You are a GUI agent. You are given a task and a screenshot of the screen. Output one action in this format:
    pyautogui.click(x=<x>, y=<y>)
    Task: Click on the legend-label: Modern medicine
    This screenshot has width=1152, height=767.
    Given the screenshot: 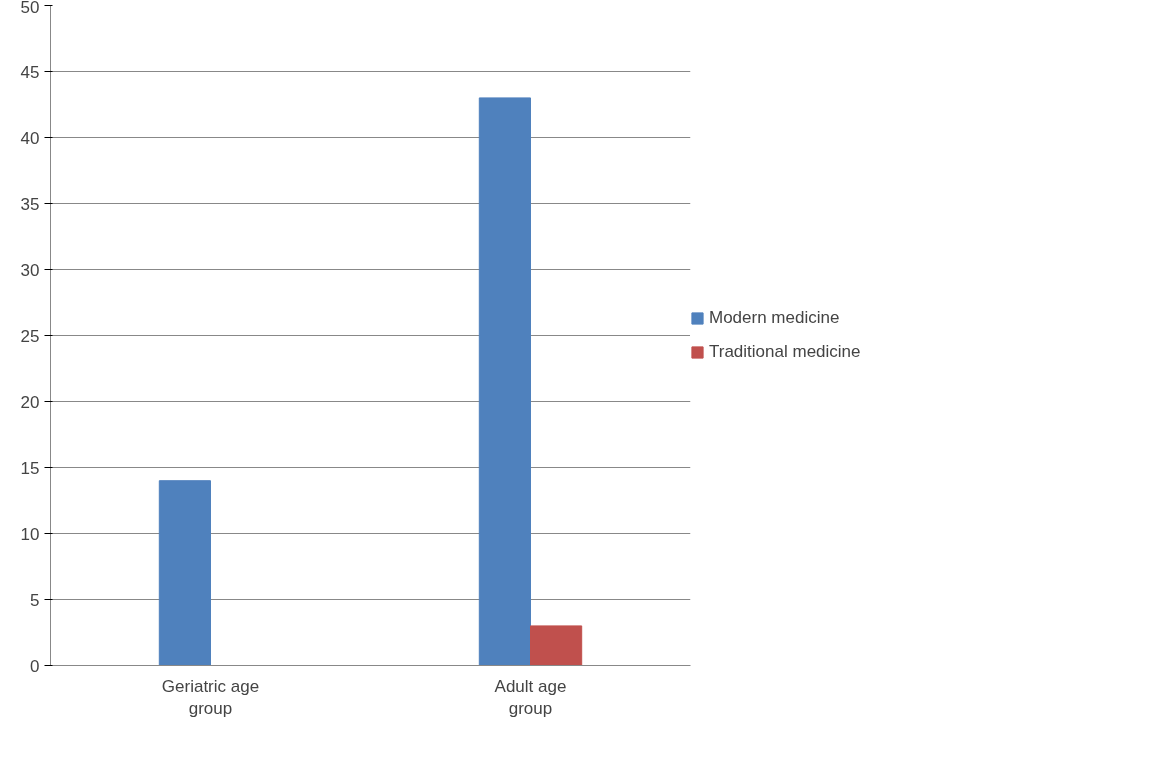 What is the action you would take?
    pyautogui.click(x=774, y=318)
    